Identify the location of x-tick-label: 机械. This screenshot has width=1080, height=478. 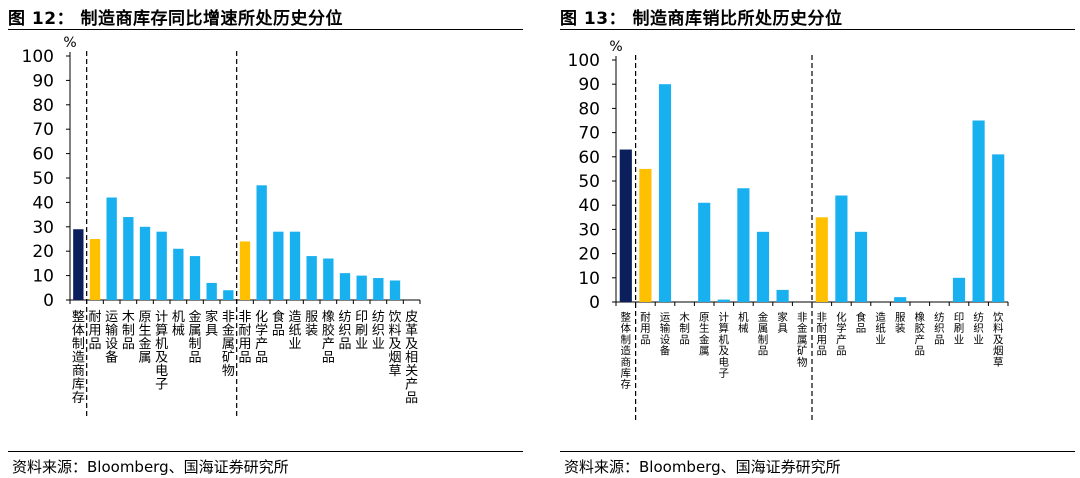
(743, 323).